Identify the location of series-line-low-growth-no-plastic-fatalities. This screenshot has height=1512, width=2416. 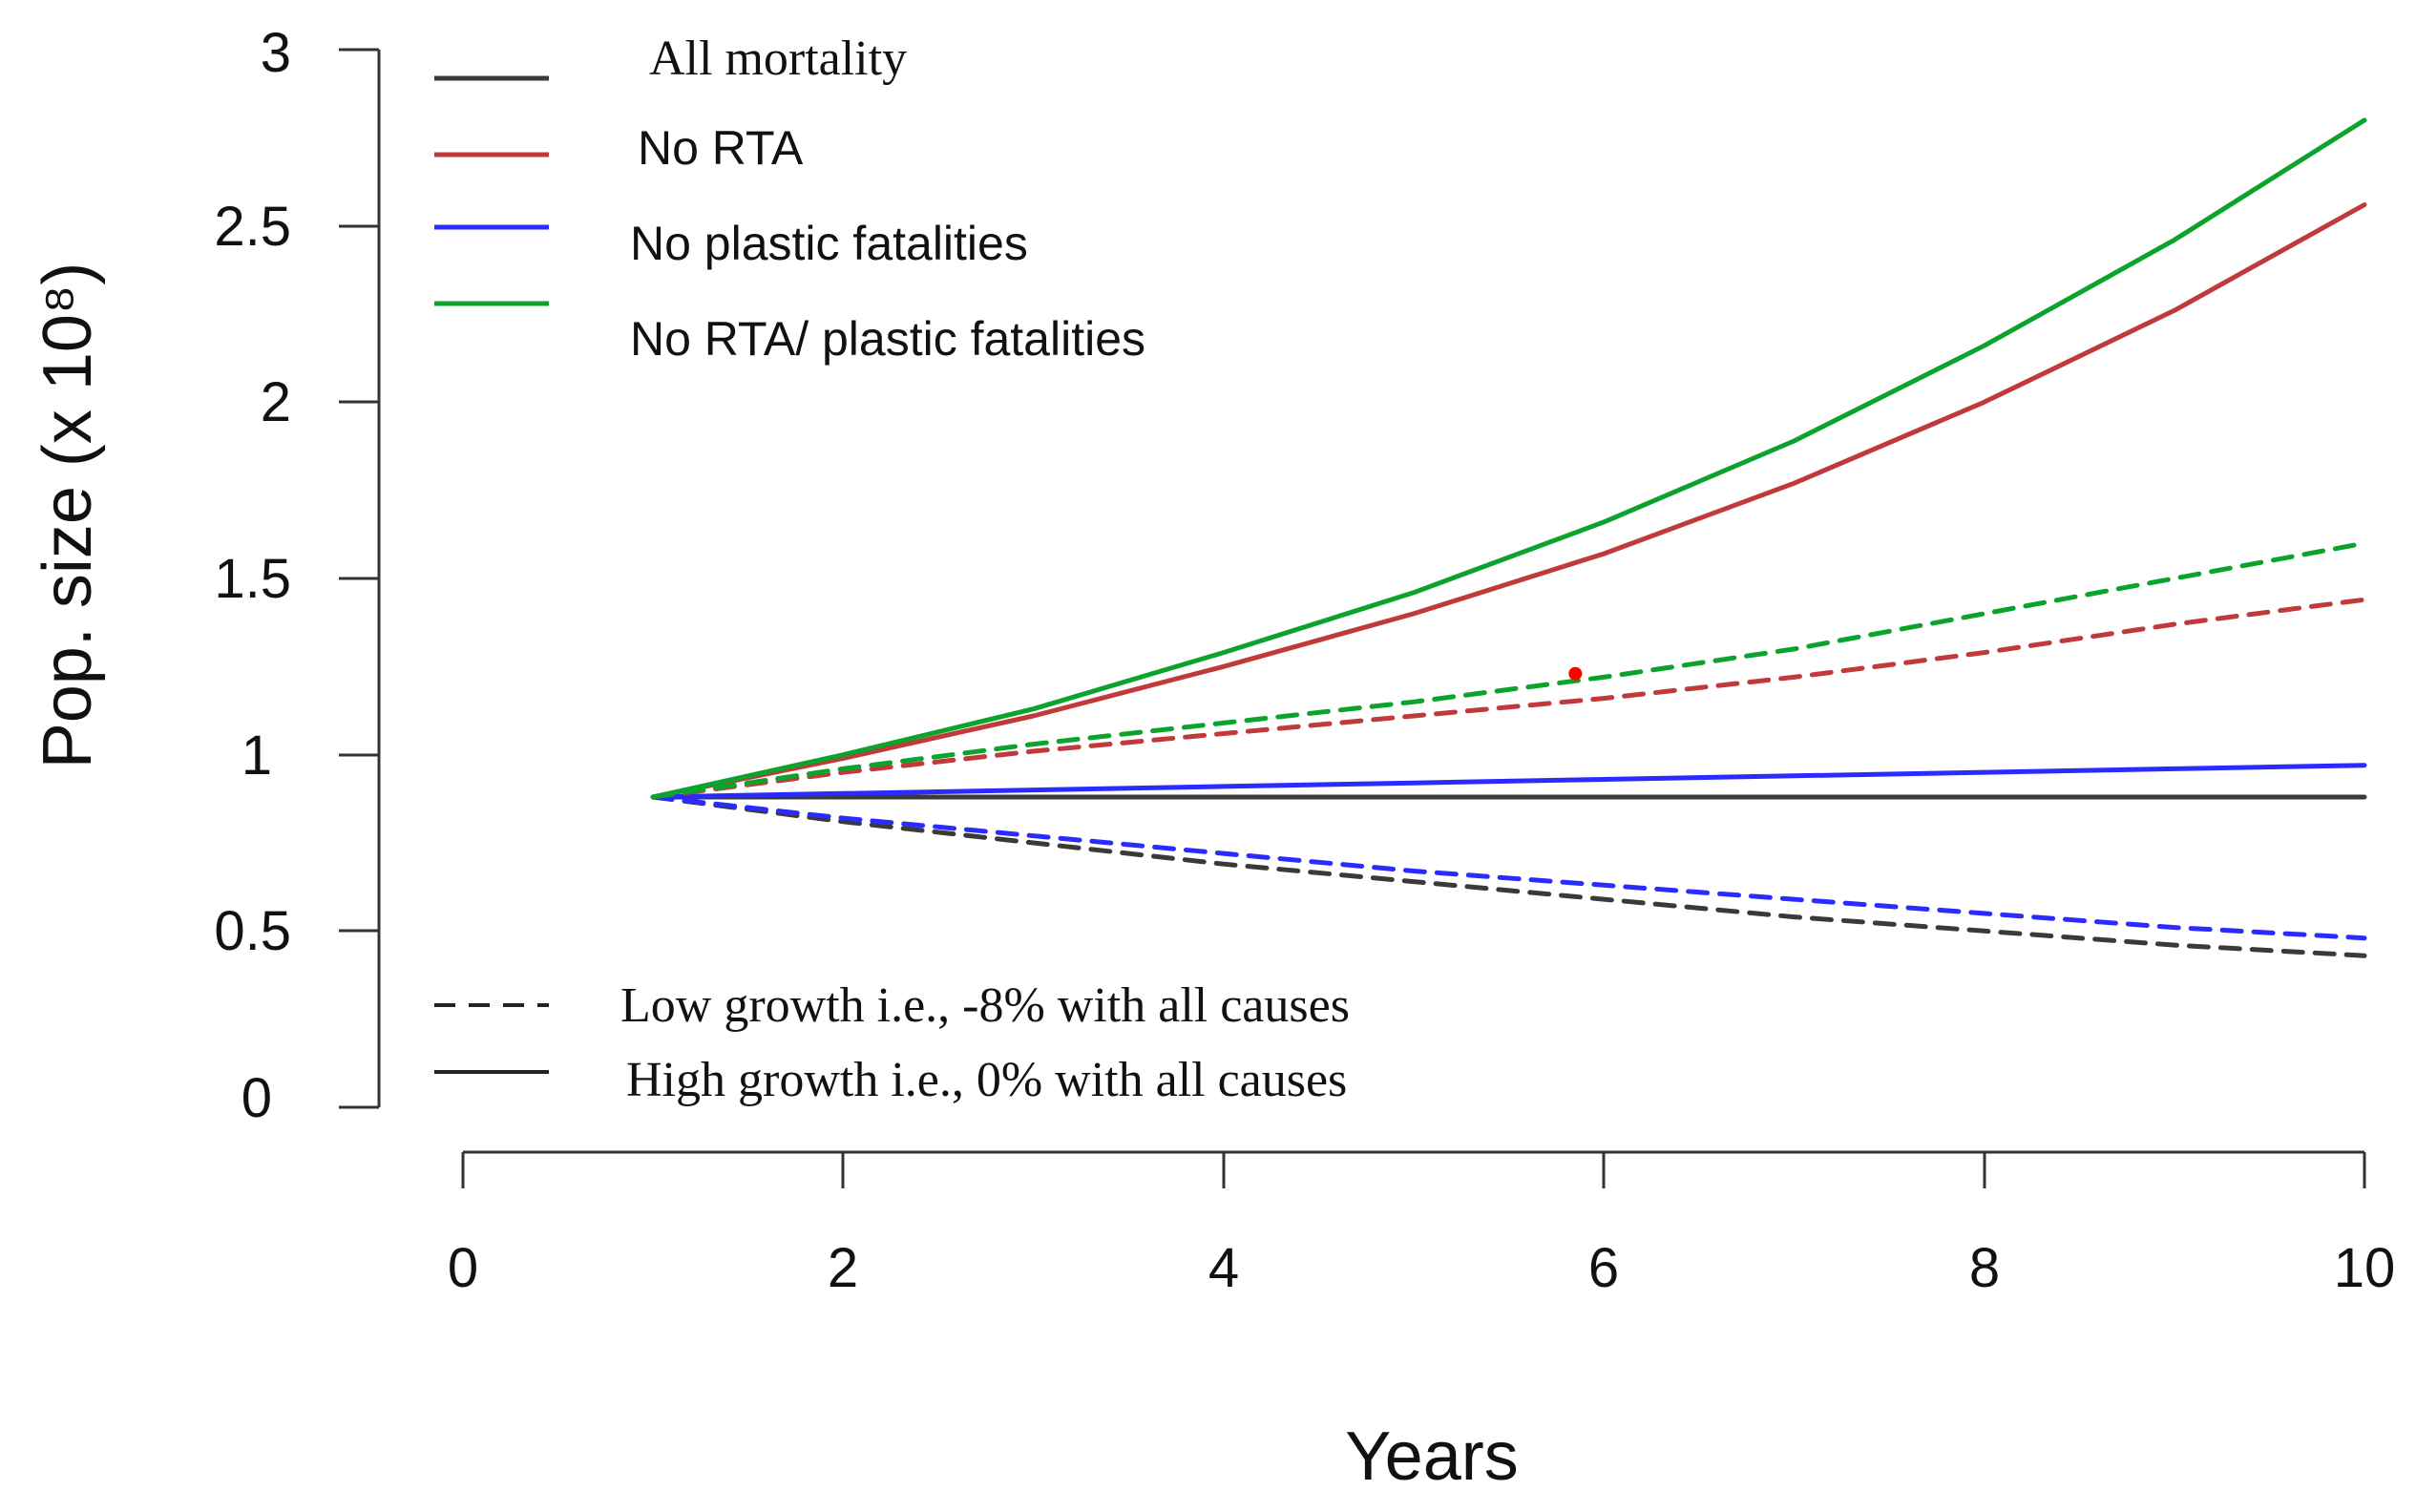
(1508, 868).